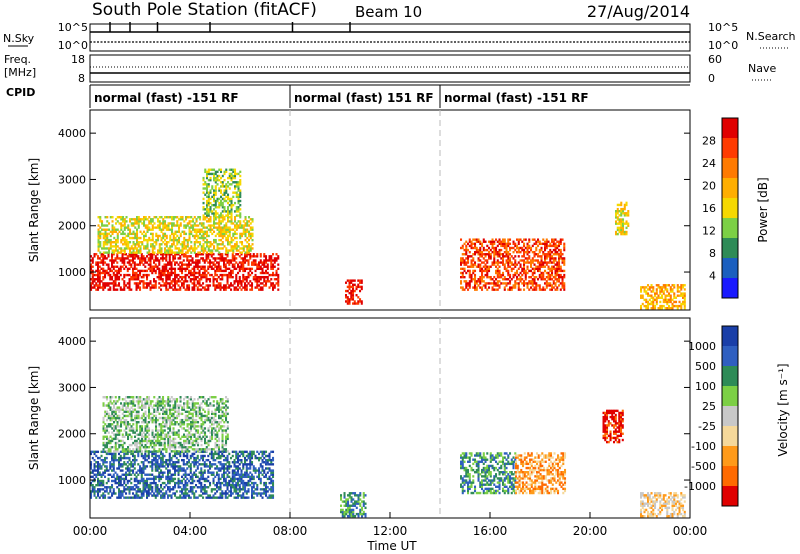 This screenshot has width=800, height=554. I want to click on power-colorbar-tick-1: 24, so click(709, 163).